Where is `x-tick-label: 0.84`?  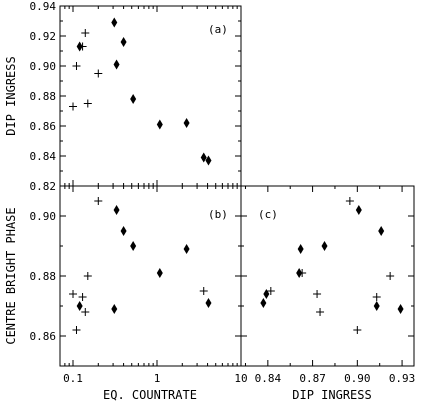 x-tick-label: 0.84 is located at coordinates (268, 378).